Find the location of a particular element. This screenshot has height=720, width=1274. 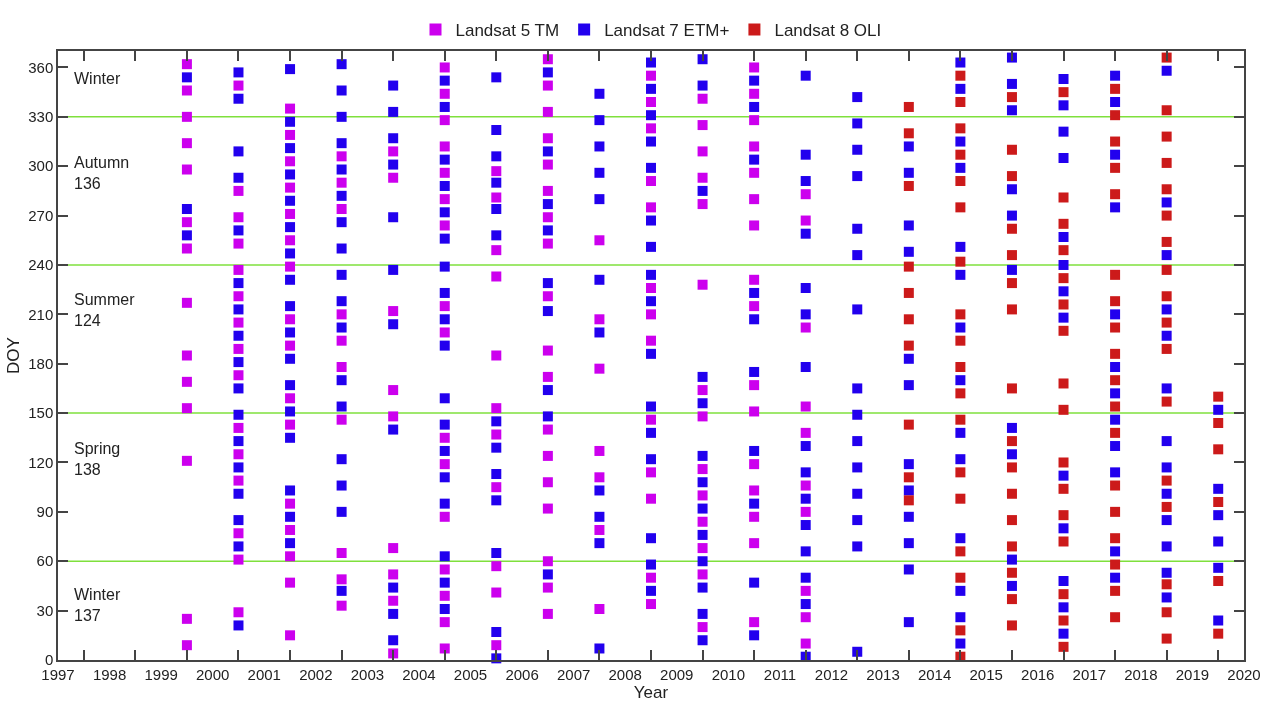

annotation: Autumn 136 is located at coordinates (102, 173).